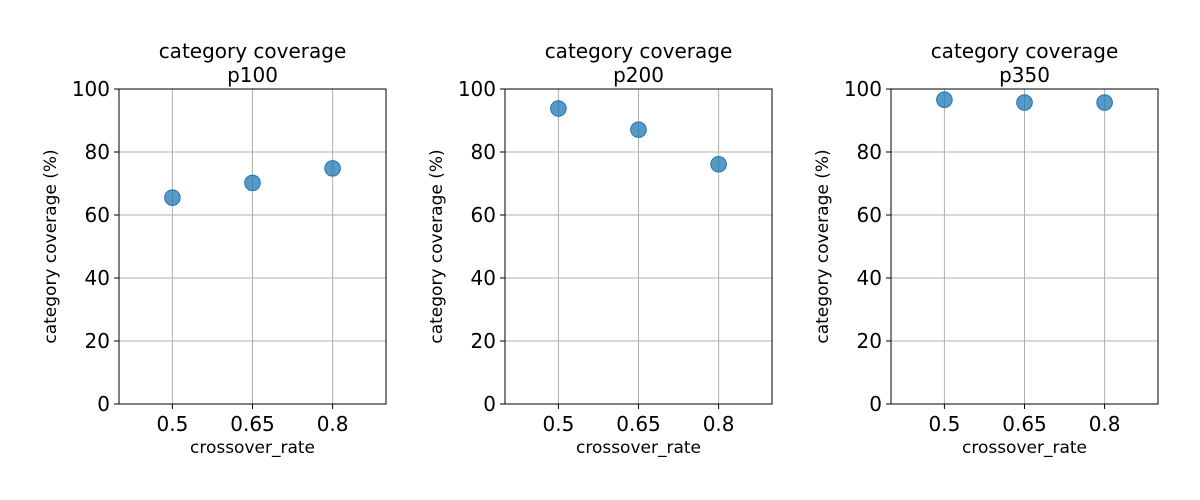 The height and width of the screenshot is (500, 1200). I want to click on chart-subtitle: p200, so click(638, 75).